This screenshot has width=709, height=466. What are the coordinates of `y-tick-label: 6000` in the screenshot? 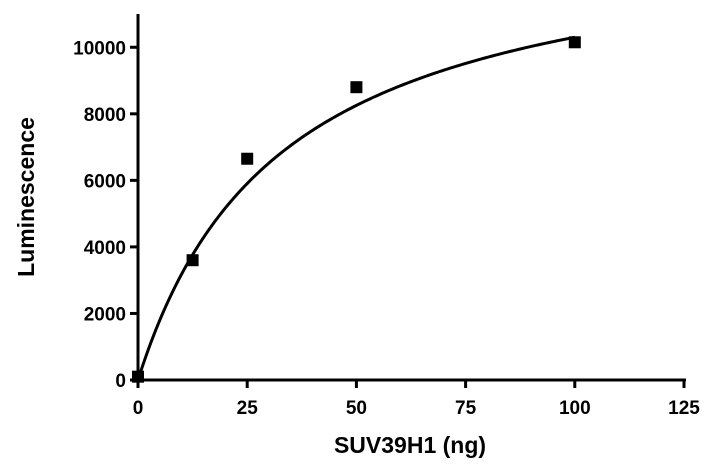 It's located at (105, 181).